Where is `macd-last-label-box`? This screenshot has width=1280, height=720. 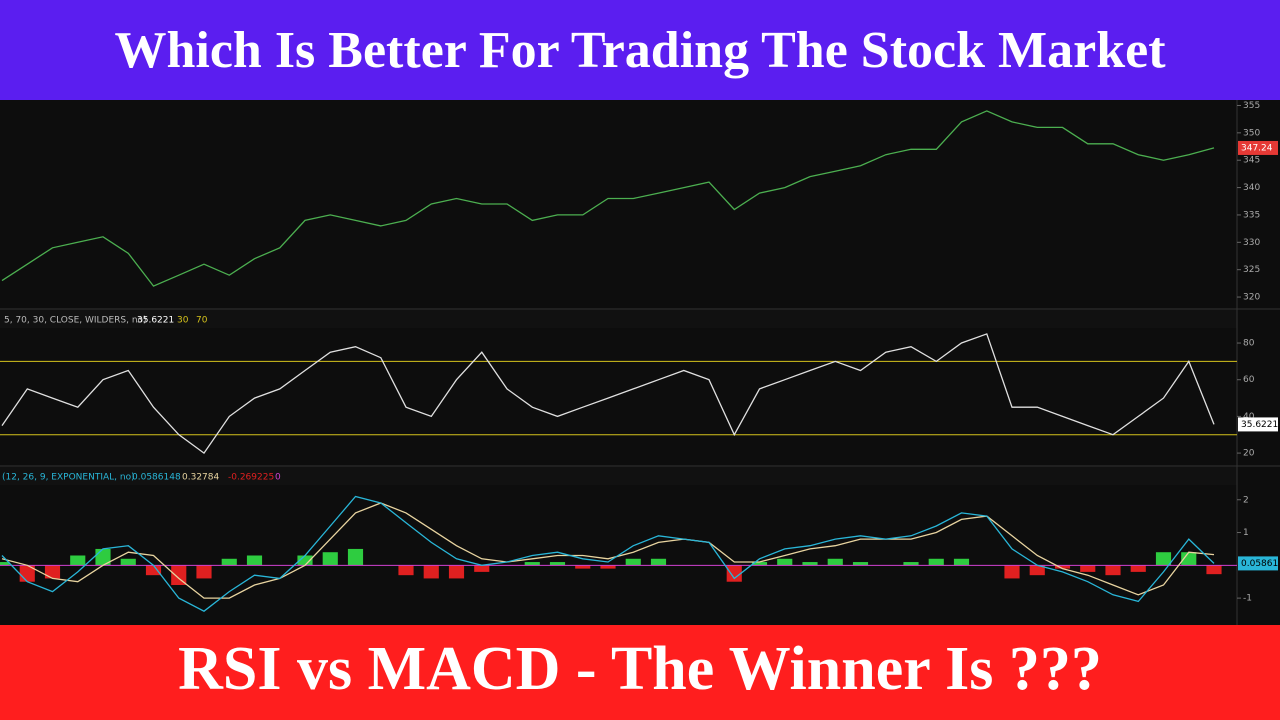
macd-last-label-box is located at coordinates (1258, 563).